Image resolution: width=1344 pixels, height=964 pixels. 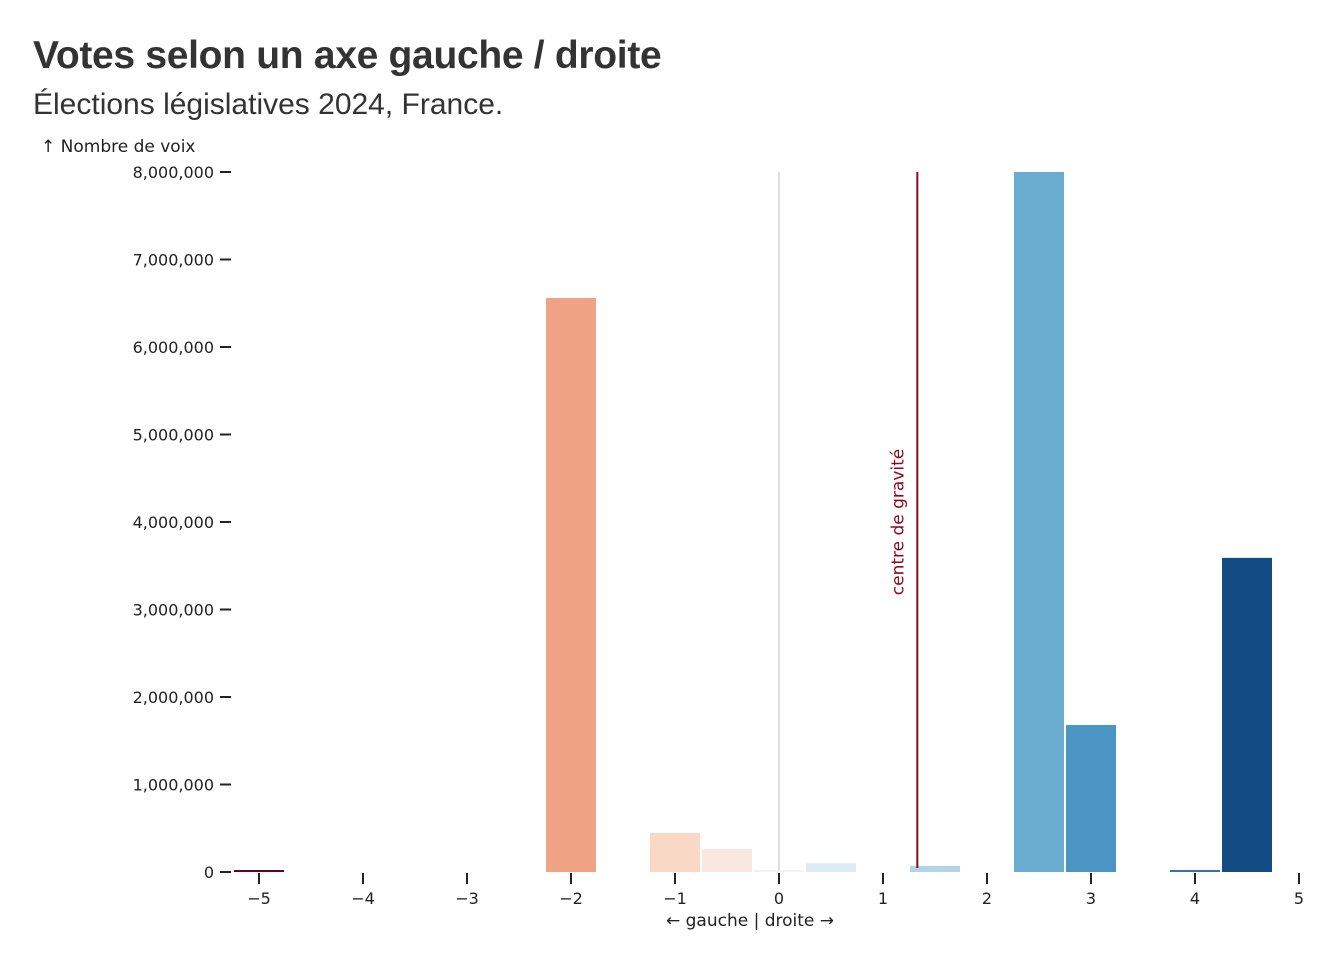 I want to click on center-of-gravity-label: centre de gravité, so click(x=898, y=522).